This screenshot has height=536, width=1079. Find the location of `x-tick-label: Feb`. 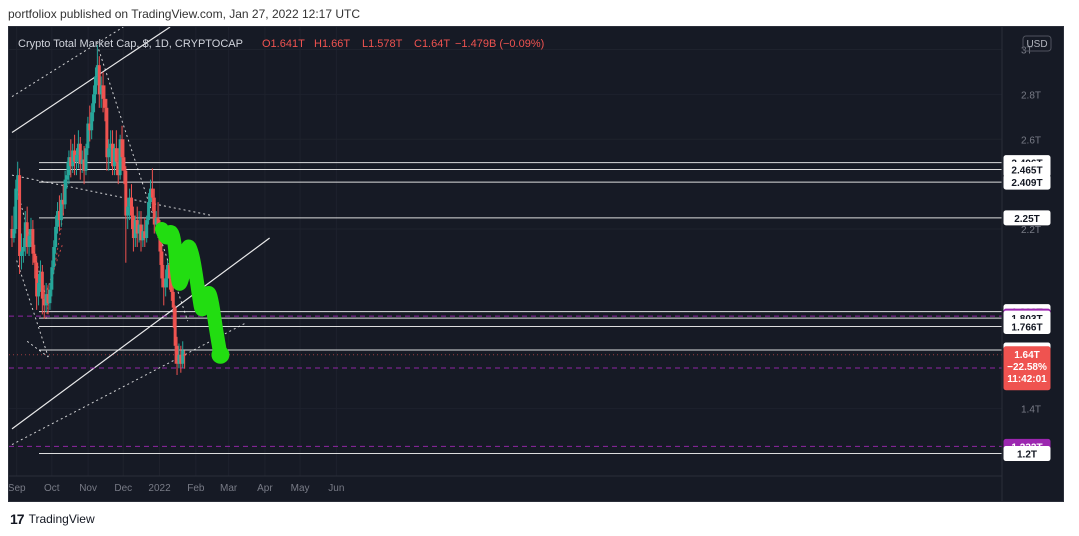

x-tick-label: Feb is located at coordinates (196, 488).